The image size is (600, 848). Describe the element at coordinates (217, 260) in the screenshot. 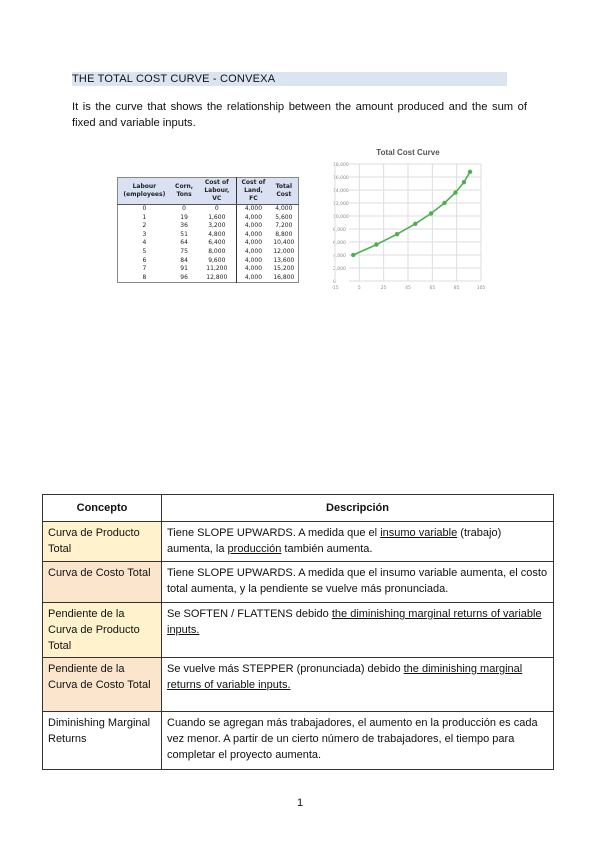

I see `table-cell: 9,600` at that location.